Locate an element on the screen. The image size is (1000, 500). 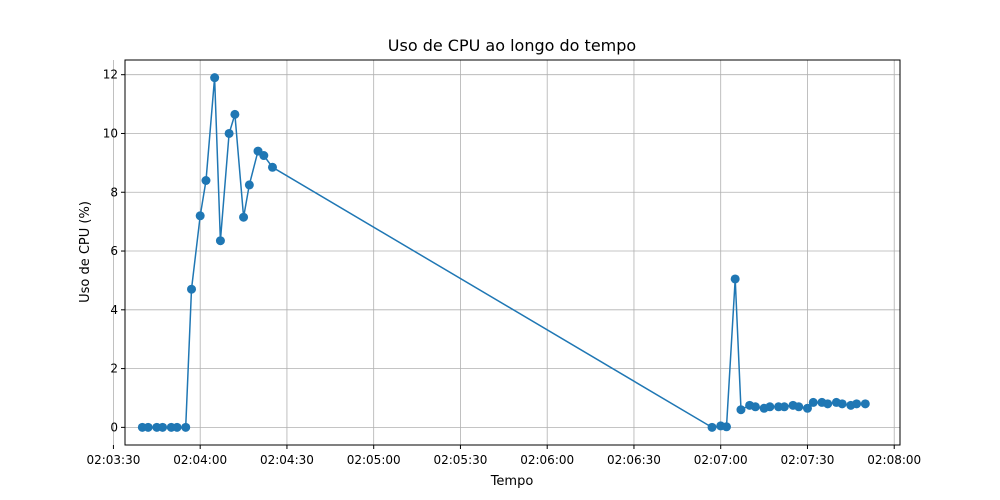
y-tick-label: 6 is located at coordinates (114, 251).